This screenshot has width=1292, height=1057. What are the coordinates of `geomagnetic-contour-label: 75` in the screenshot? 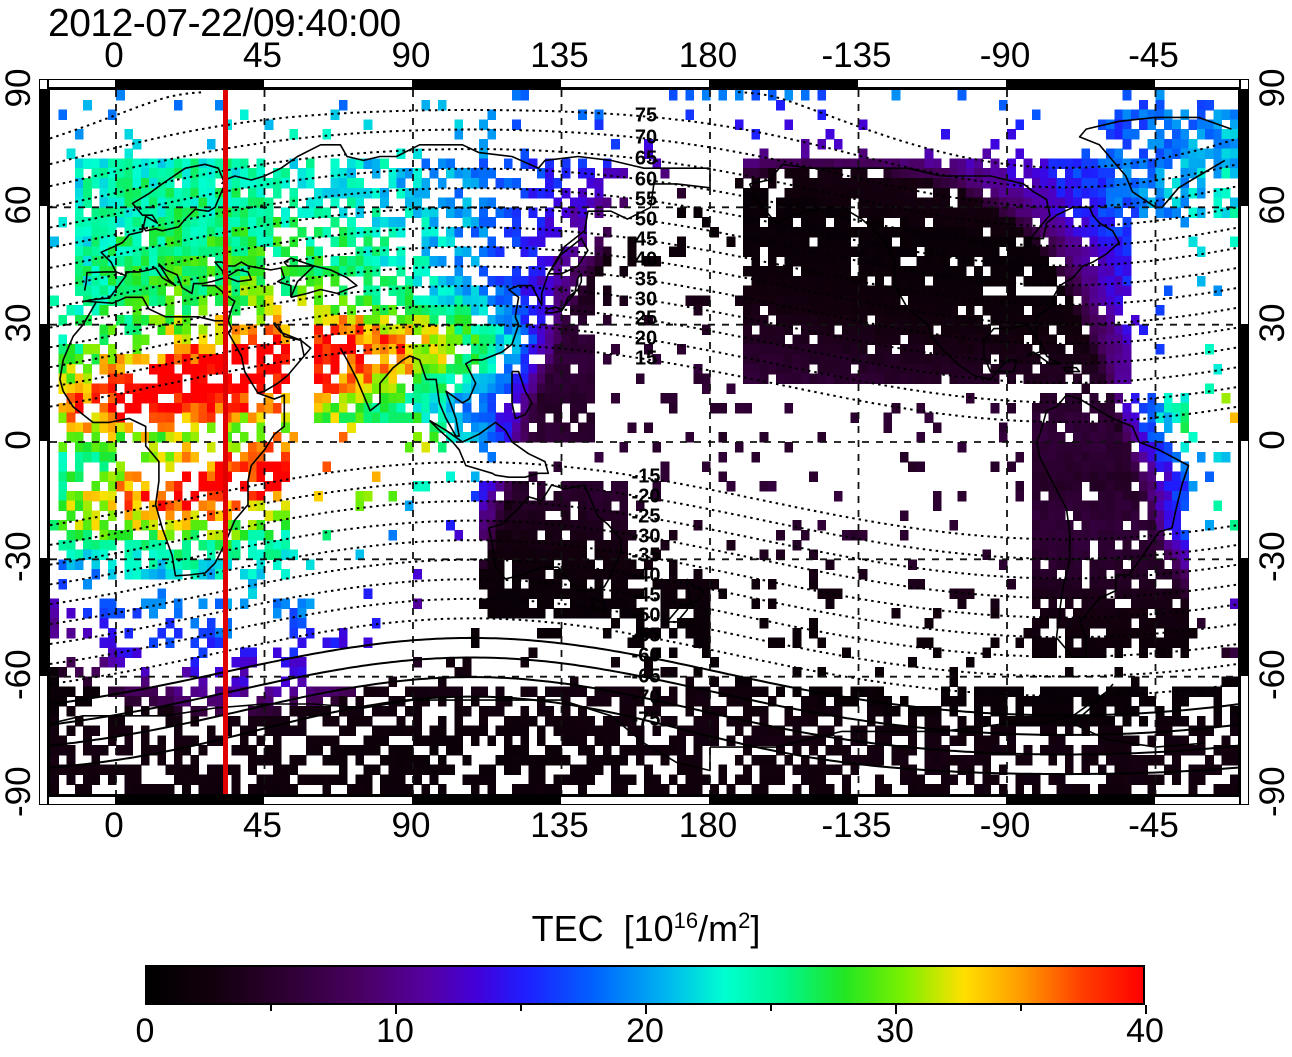 It's located at (646, 115).